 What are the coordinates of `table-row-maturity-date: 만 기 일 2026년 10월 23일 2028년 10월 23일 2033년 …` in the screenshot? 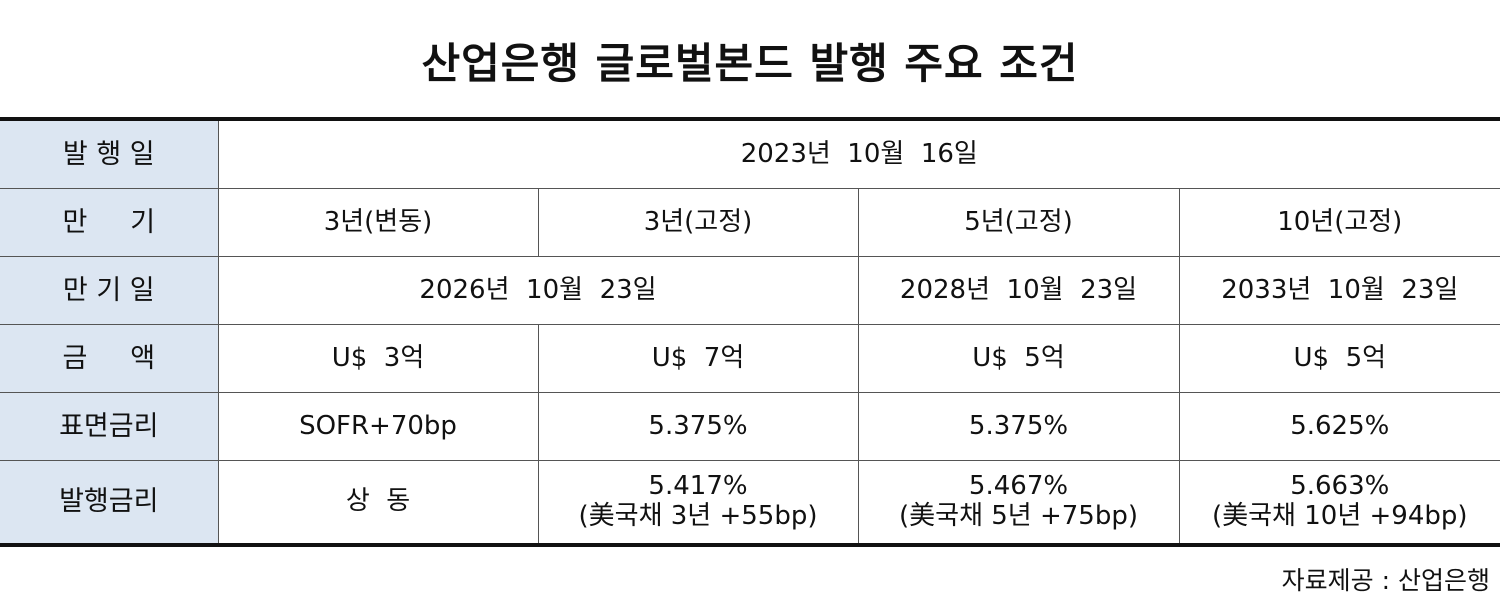 It's located at (750, 290).